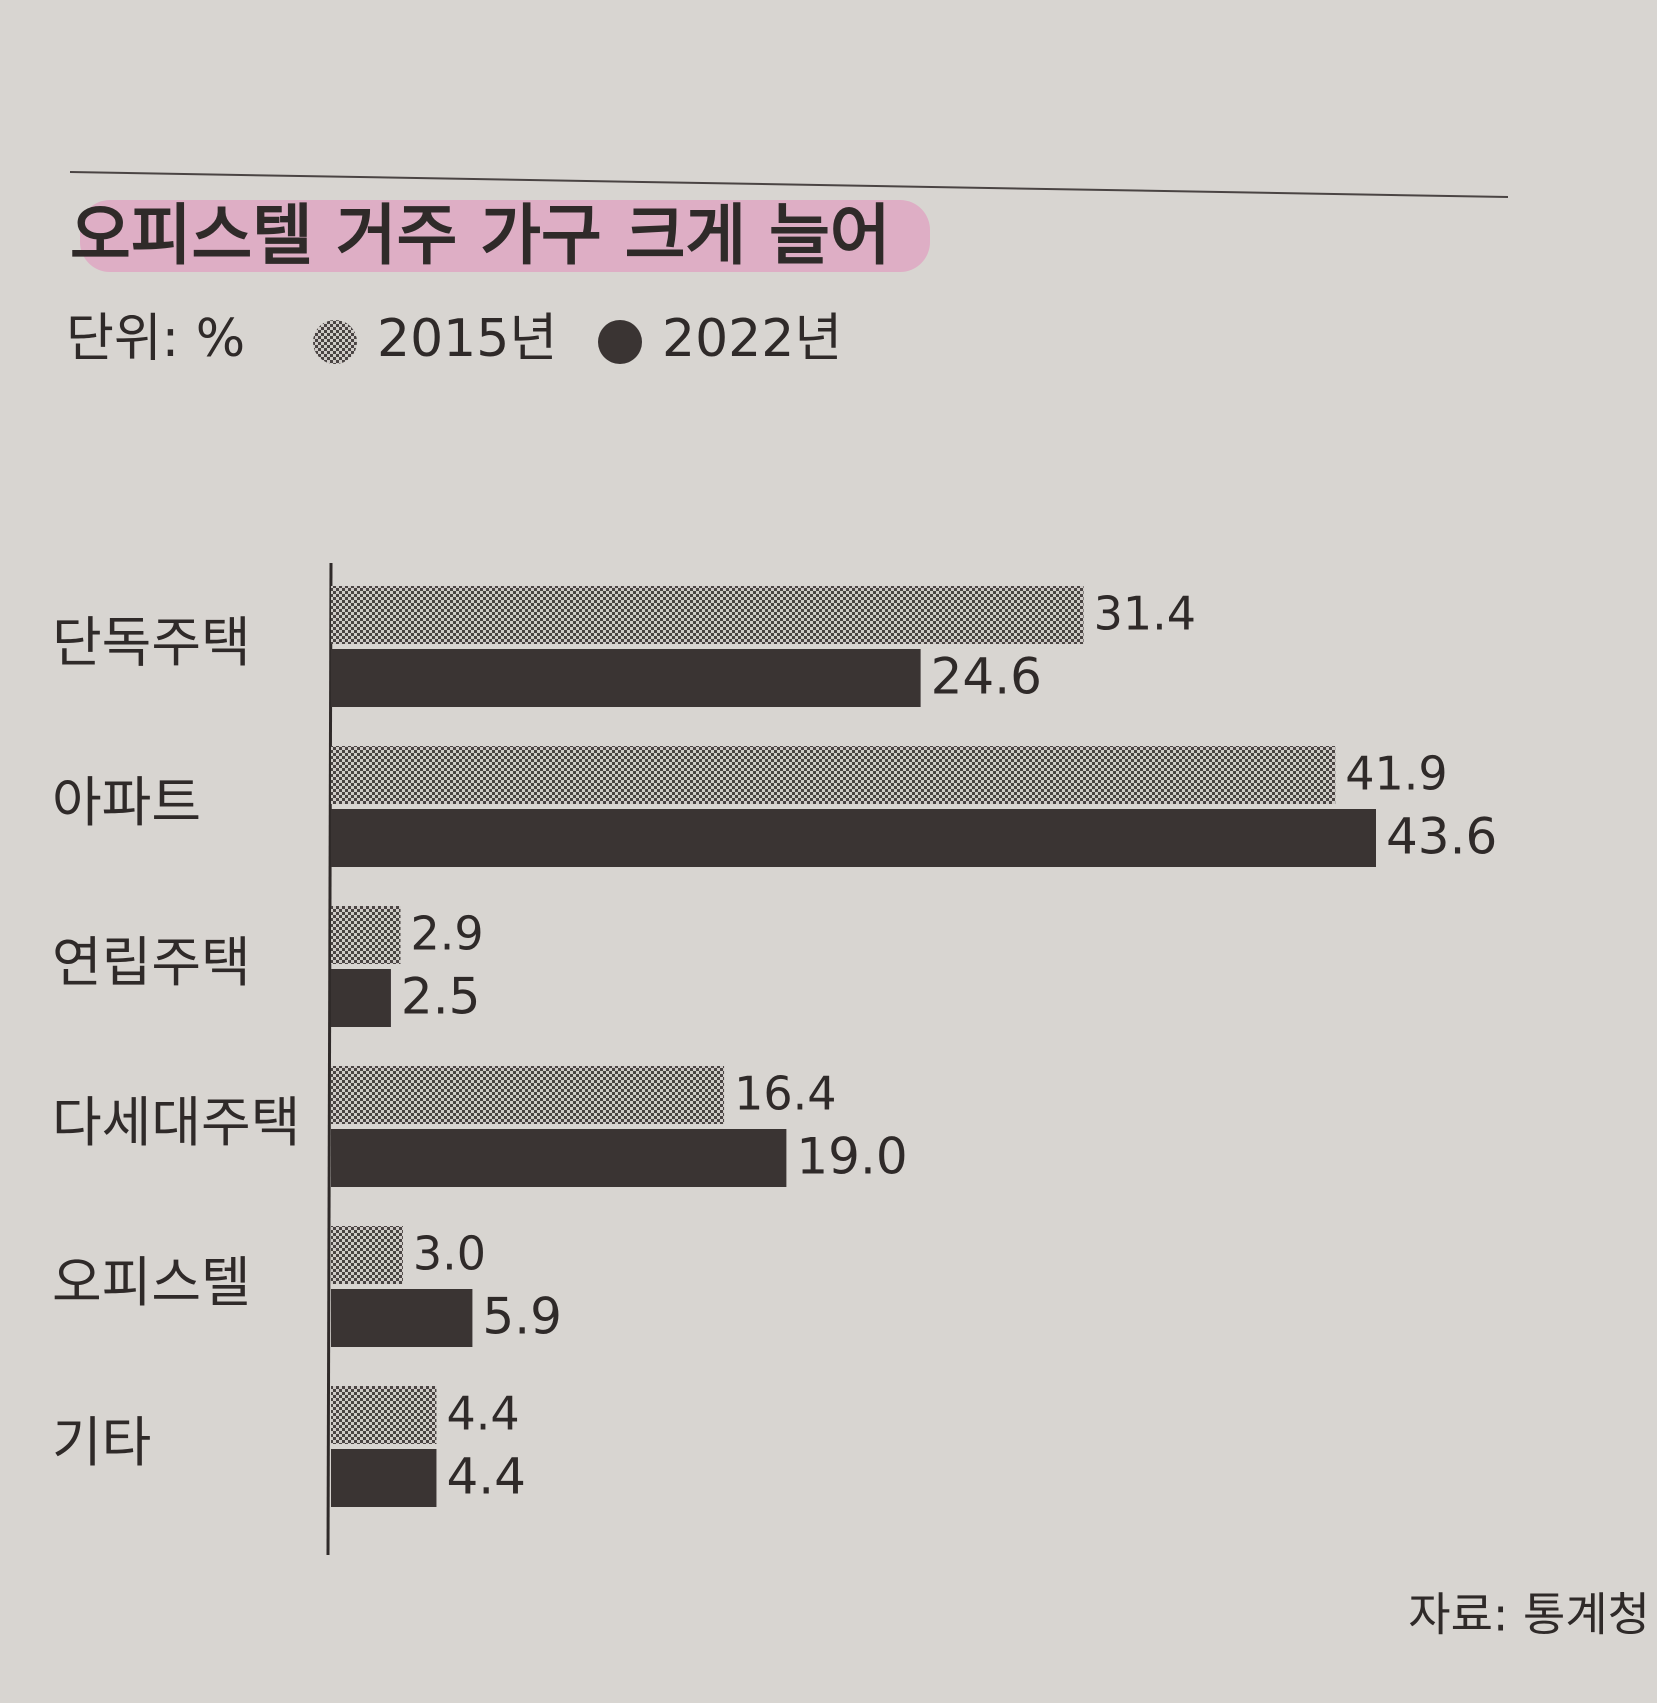  What do you see at coordinates (447, 934) in the screenshot?
I see `value-label: 2.9` at bounding box center [447, 934].